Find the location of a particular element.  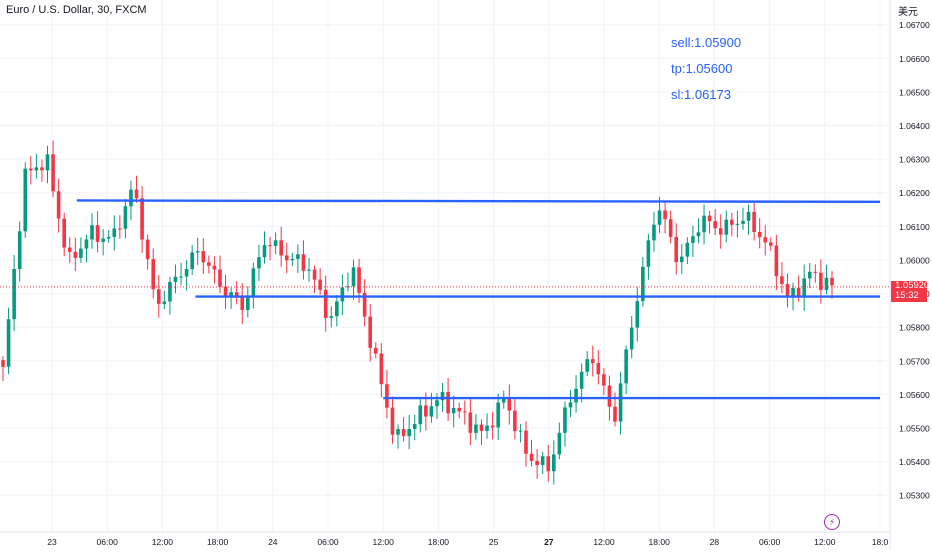

currency-label: 美元 is located at coordinates (908, 12).